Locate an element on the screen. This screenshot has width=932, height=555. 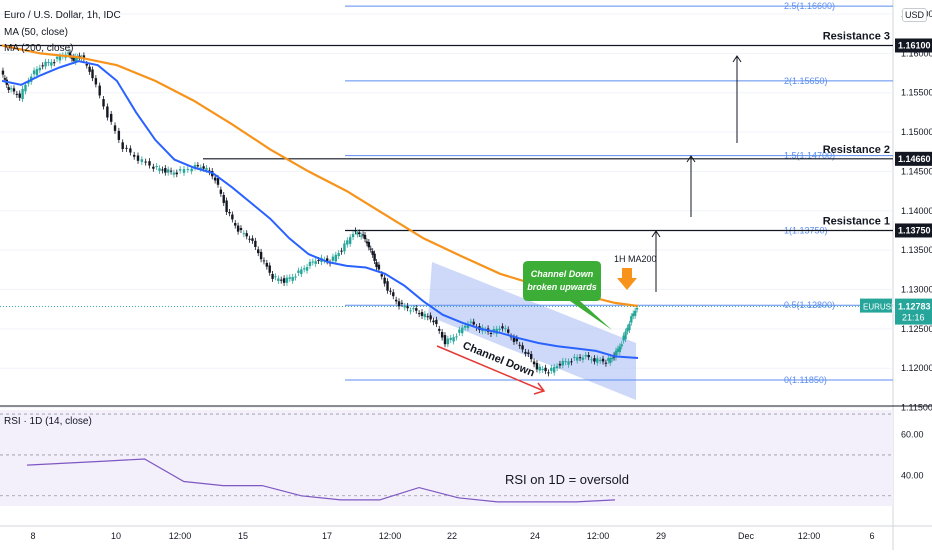
symbol-tag-bg is located at coordinates (876, 305).